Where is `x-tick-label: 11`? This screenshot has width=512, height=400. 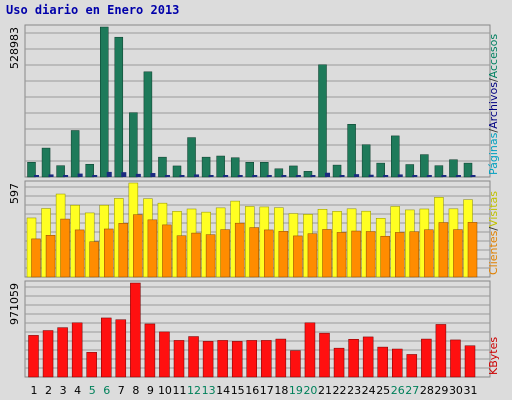
x-tick-label: 11 is located at coordinates (180, 390).